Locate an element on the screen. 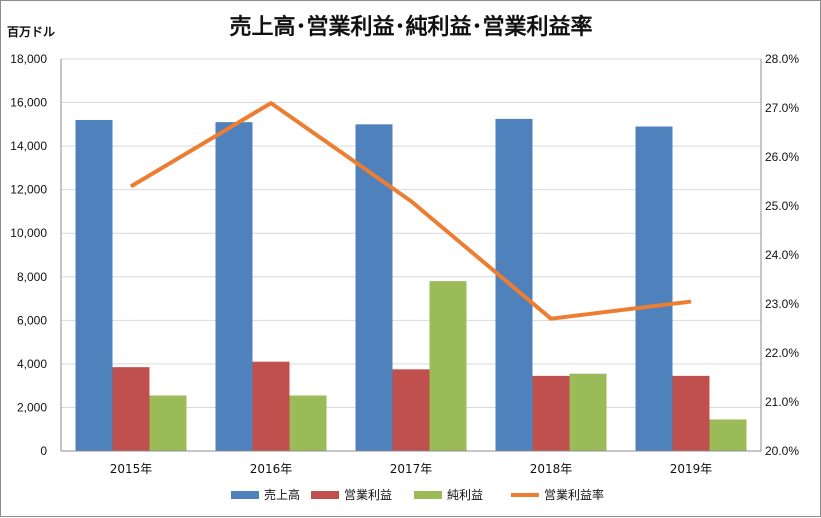 The image size is (821, 518). y-tick-label: 4,000 is located at coordinates (32, 364).